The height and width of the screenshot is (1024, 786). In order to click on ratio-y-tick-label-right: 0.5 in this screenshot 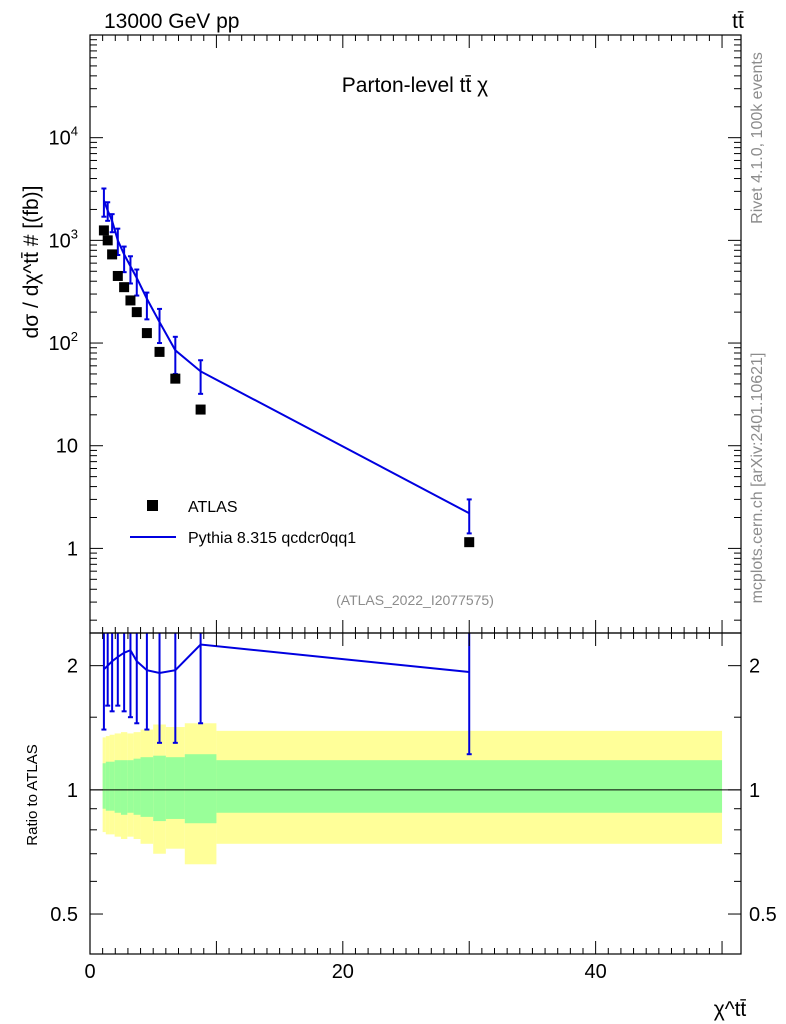, I will do `click(763, 915)`.